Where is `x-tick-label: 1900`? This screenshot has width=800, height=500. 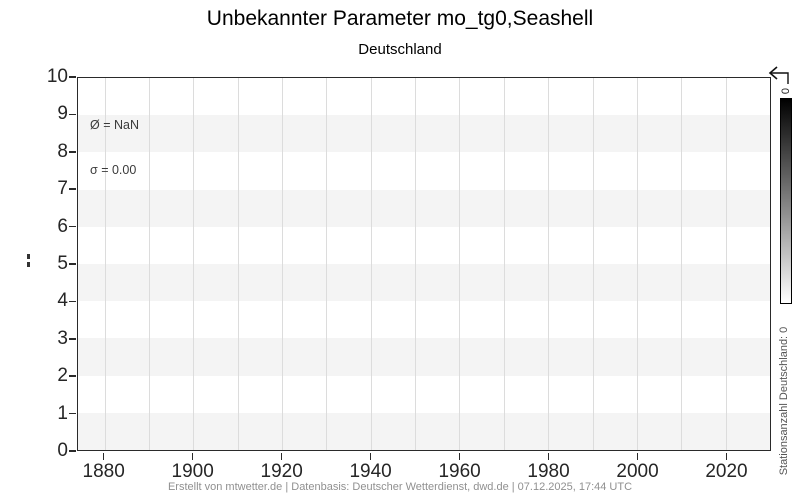 x-tick-label: 1900 is located at coordinates (192, 471).